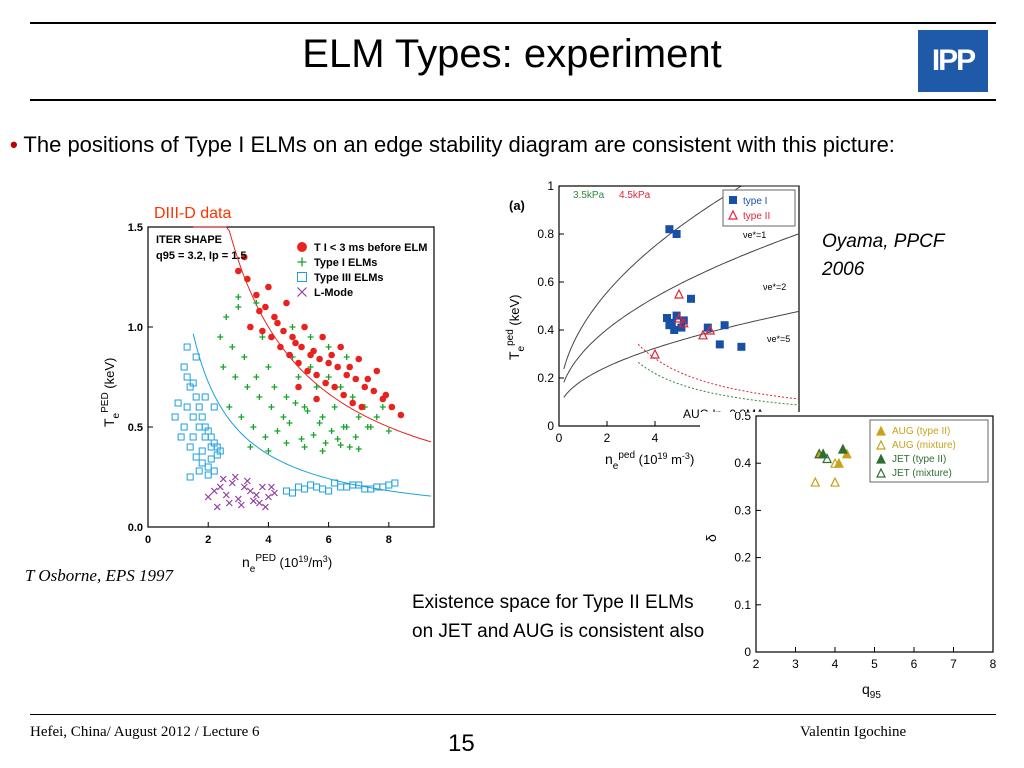  What do you see at coordinates (193, 213) in the screenshot?
I see `diiid-data-label: DIII-D data` at bounding box center [193, 213].